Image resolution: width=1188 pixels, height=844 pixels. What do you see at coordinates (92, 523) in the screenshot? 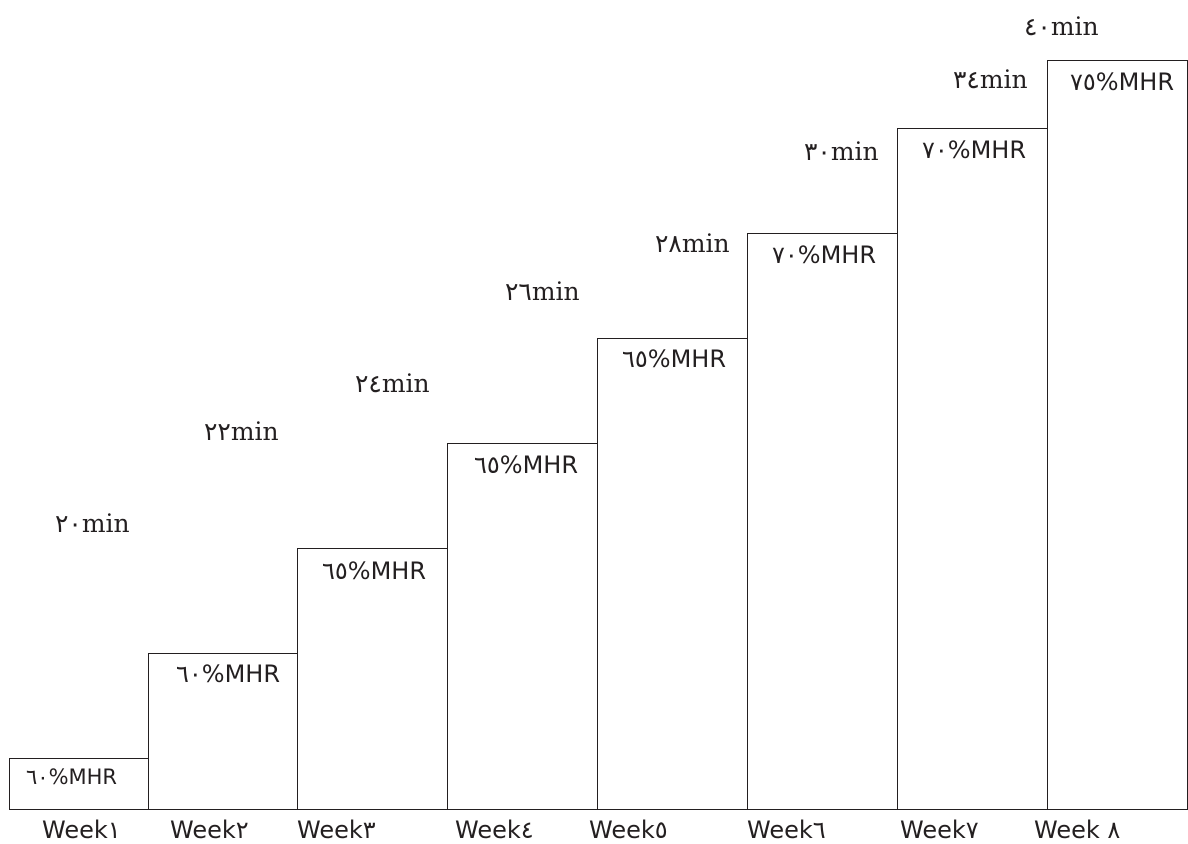
I see `duration-label-week-1: ٢٠min` at bounding box center [92, 523].